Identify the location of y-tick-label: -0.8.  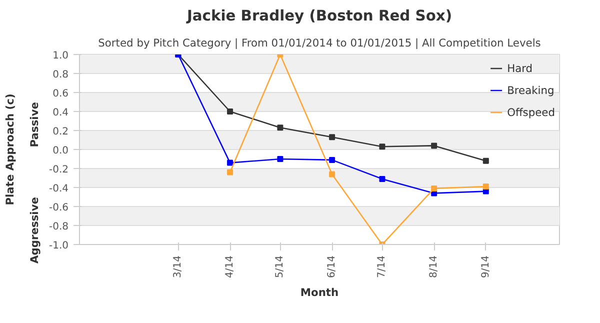
(58, 227).